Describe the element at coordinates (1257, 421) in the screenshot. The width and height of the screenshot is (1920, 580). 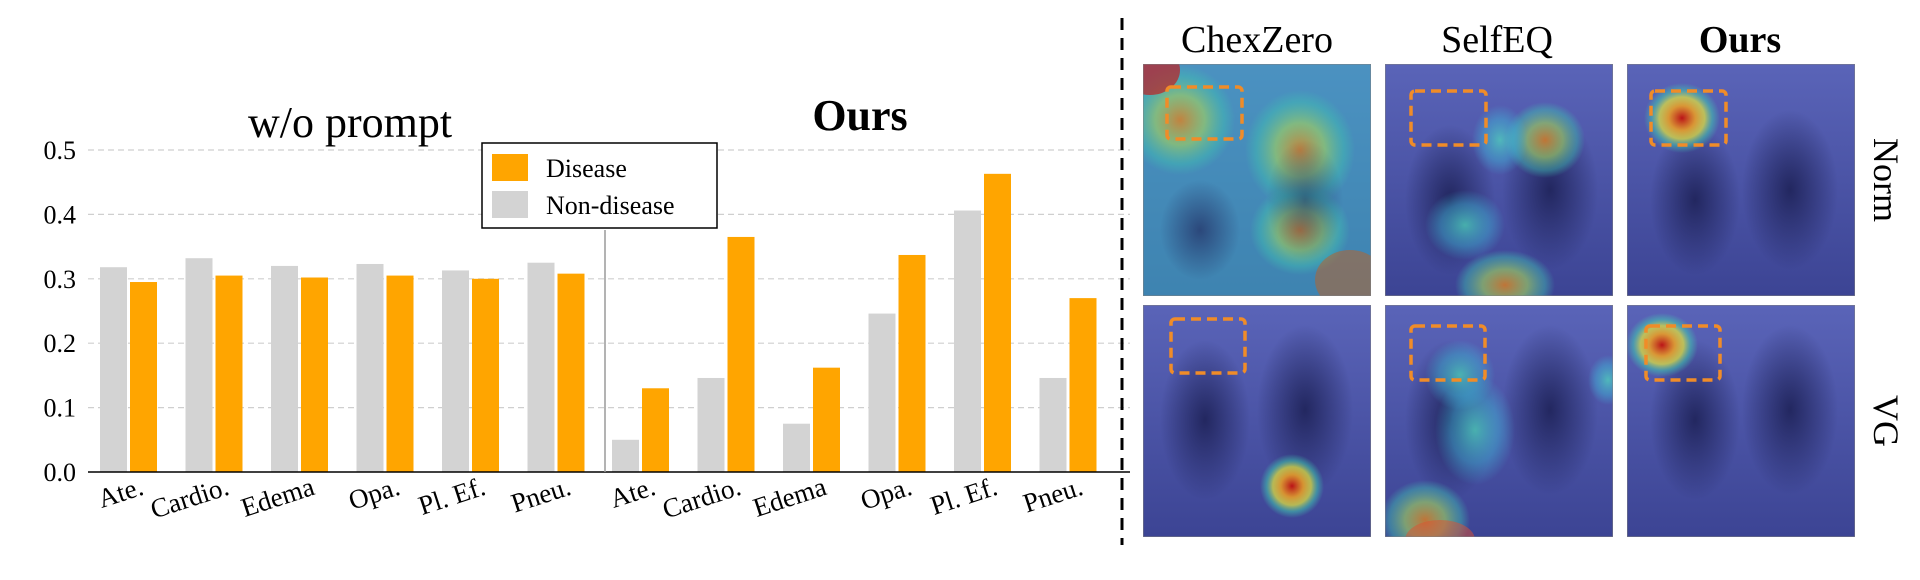
I see `heatmap-chexzero-vg` at that location.